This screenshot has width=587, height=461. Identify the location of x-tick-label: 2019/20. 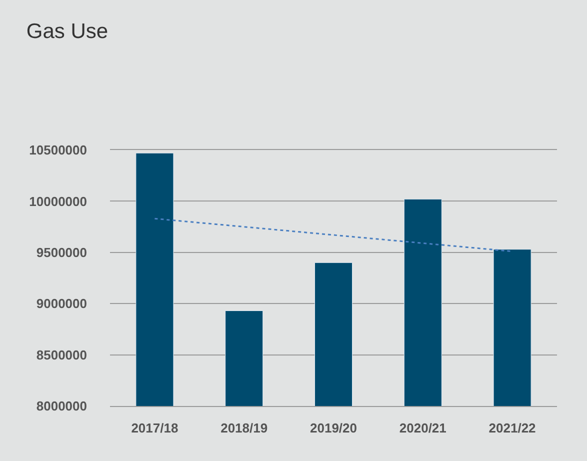
(333, 428).